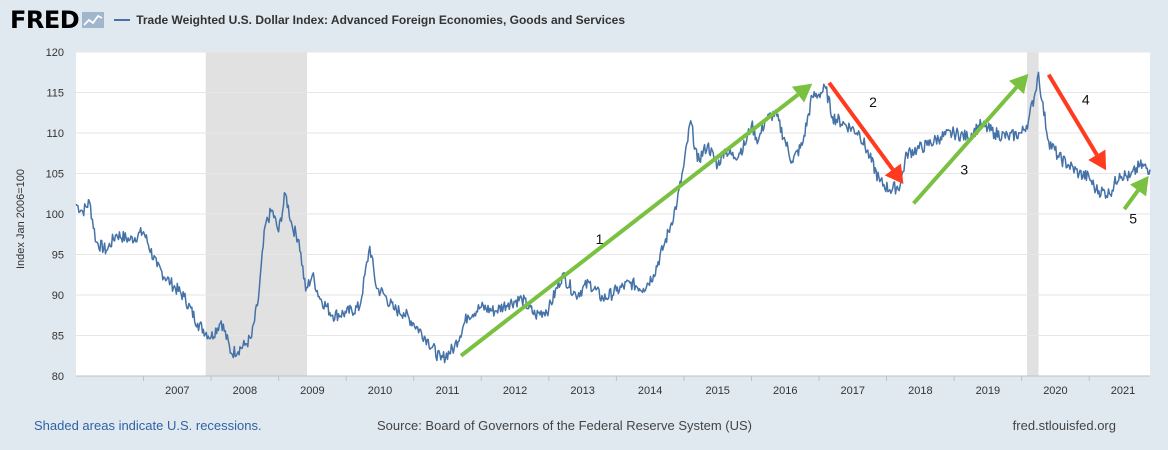 The height and width of the screenshot is (450, 1168). Describe the element at coordinates (58, 256) in the screenshot. I see `y-tick-label: 95` at that location.